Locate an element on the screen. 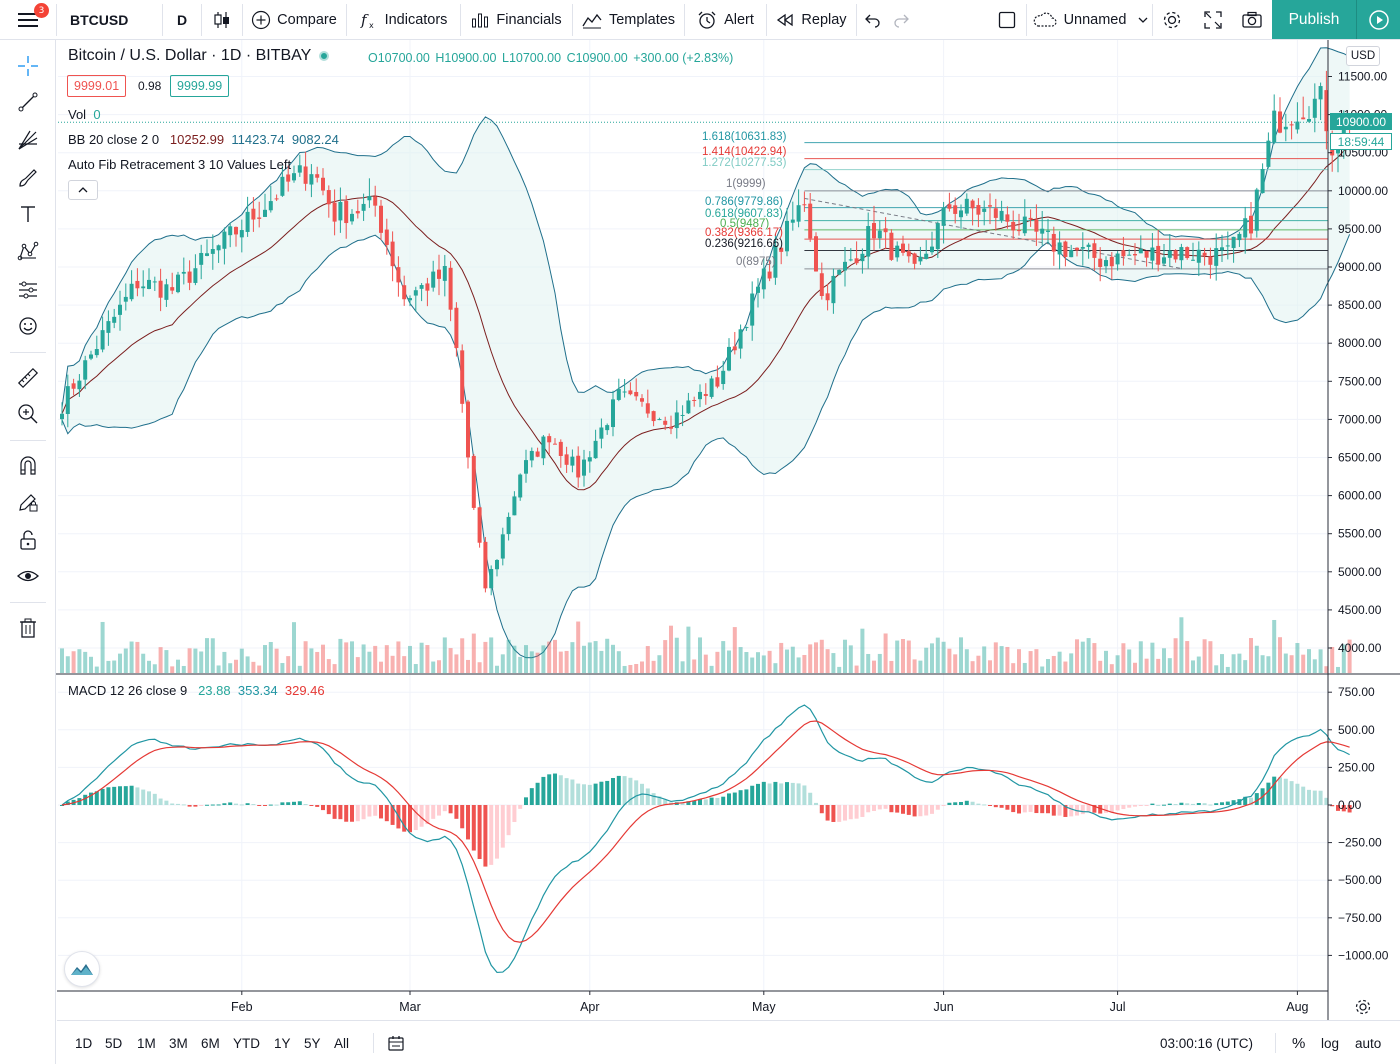 The height and width of the screenshot is (1064, 1400). alert-button: Alert is located at coordinates (725, 20).